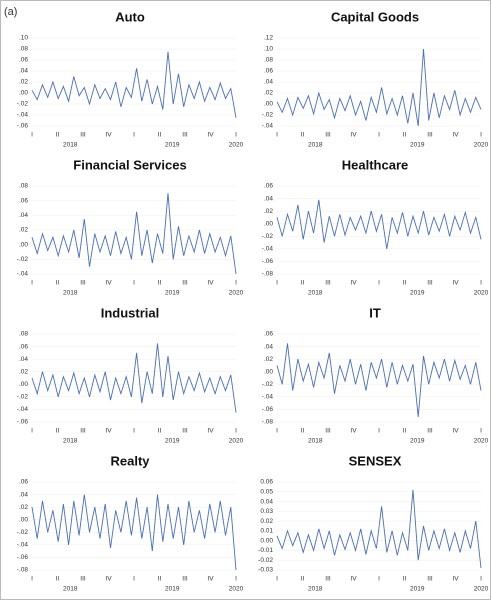 Image resolution: width=491 pixels, height=600 pixels. I want to click on y-tick-label: -0.01, so click(265, 550).